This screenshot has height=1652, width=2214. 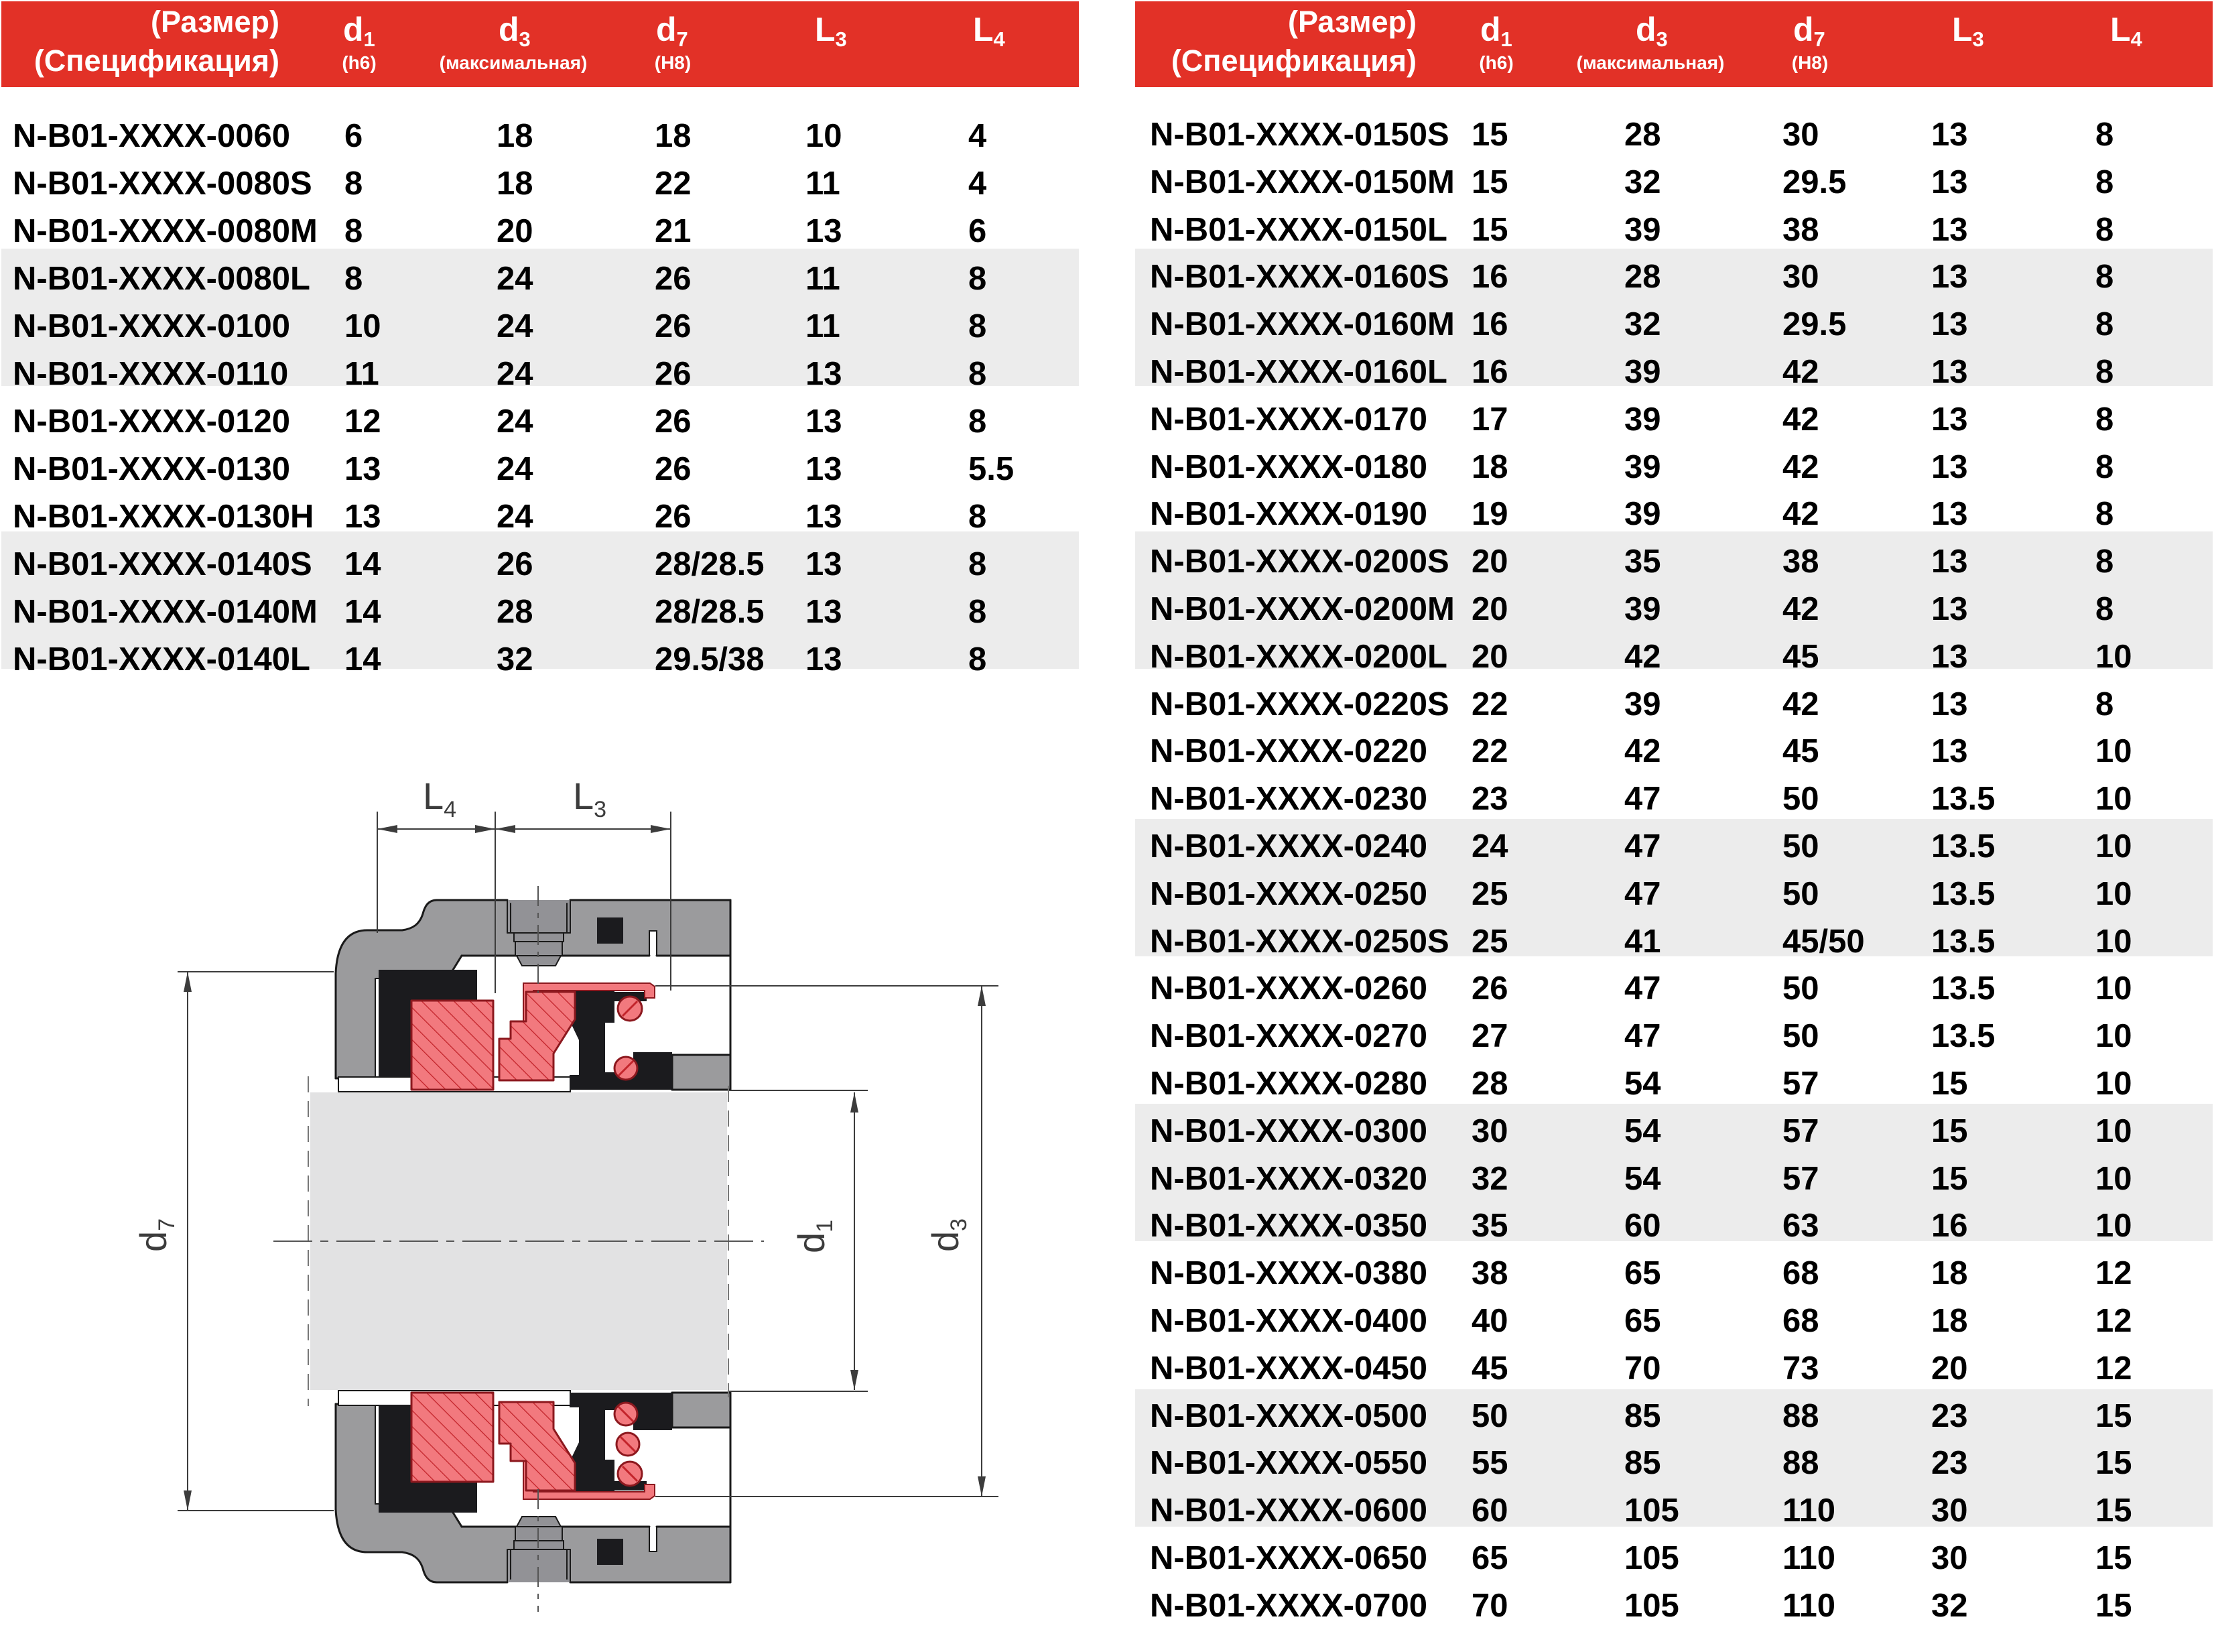 What do you see at coordinates (814, 1237) in the screenshot?
I see `svg-text: d1` at bounding box center [814, 1237].